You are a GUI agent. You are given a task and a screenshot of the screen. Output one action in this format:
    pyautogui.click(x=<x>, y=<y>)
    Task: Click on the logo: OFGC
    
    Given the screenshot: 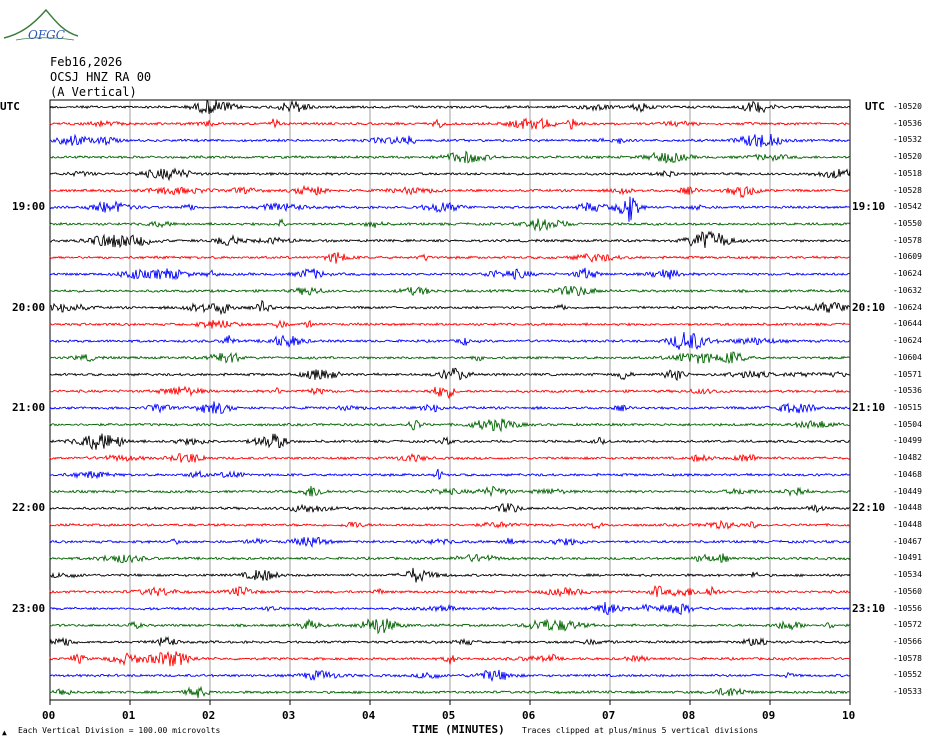 What is the action you would take?
    pyautogui.click(x=42, y=25)
    